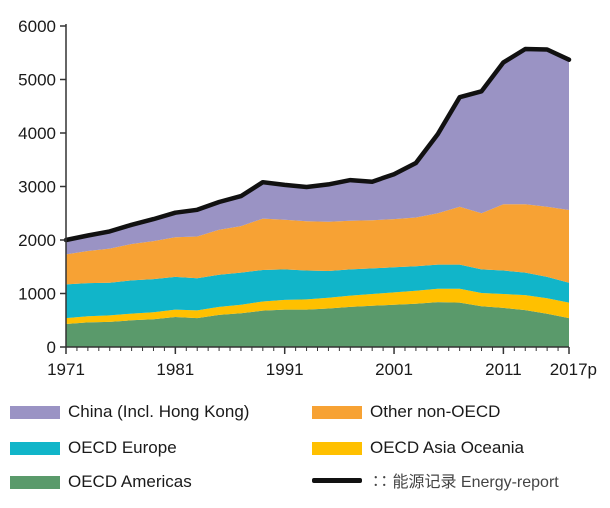  I want to click on legend-item-world-total, so click(341, 480).